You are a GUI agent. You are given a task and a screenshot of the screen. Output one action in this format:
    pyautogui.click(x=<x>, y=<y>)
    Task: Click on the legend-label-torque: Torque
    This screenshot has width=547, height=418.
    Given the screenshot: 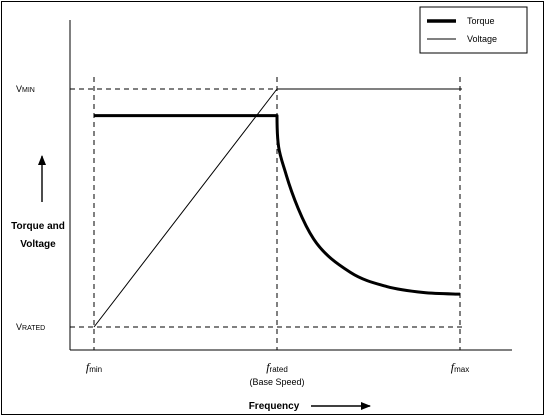 What is the action you would take?
    pyautogui.click(x=481, y=21)
    